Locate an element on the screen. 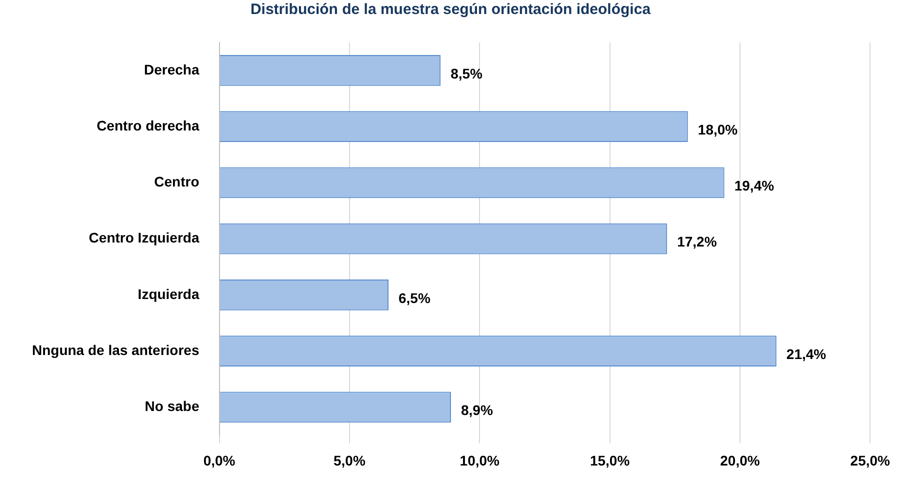  data-label: 17,2% is located at coordinates (697, 242).